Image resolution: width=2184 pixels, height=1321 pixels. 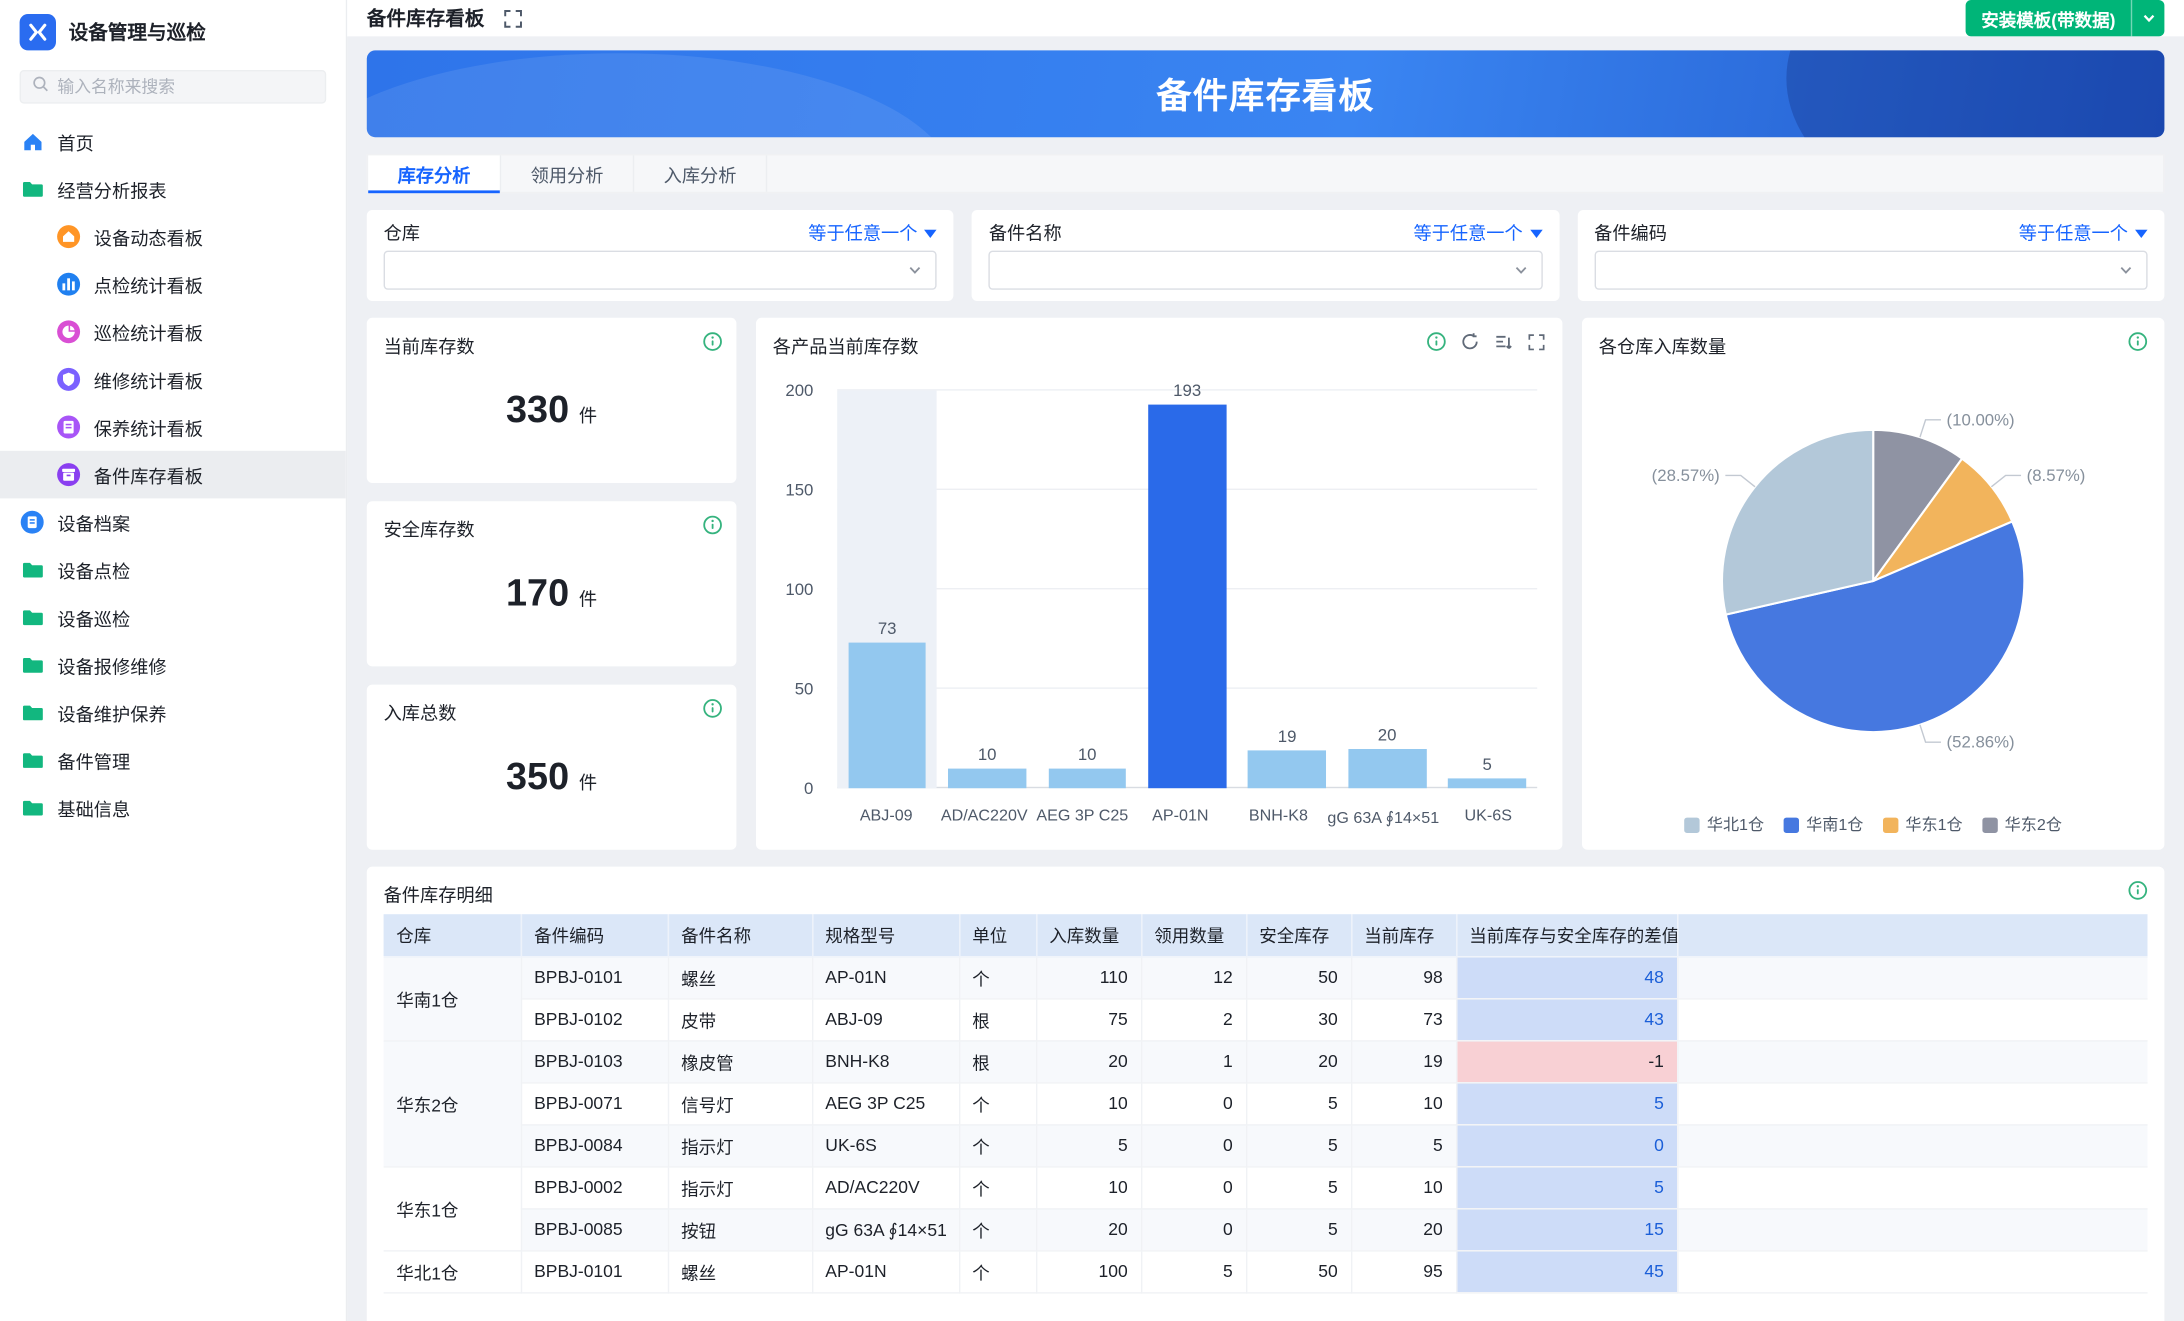 I want to click on bar-value-label: 19, so click(x=1287, y=736).